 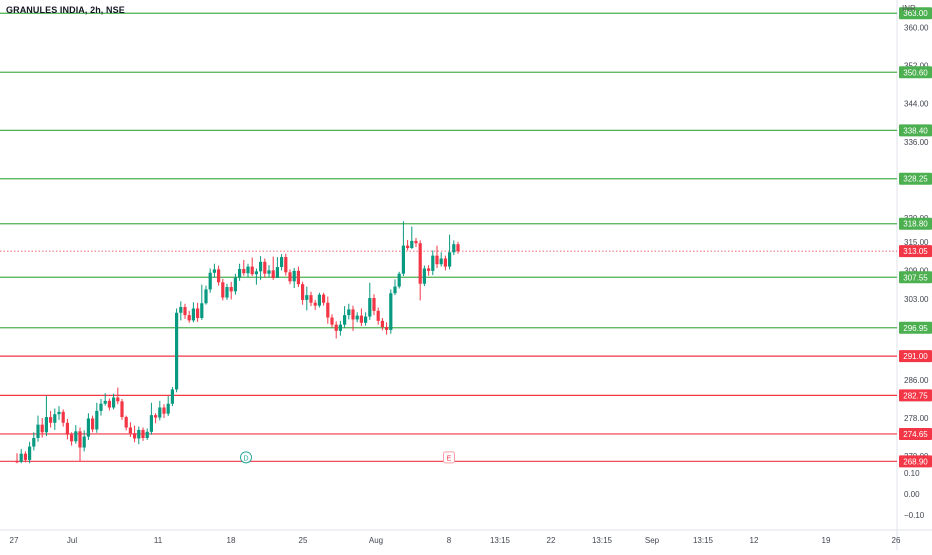 What do you see at coordinates (449, 457) in the screenshot?
I see `earnings-marker` at bounding box center [449, 457].